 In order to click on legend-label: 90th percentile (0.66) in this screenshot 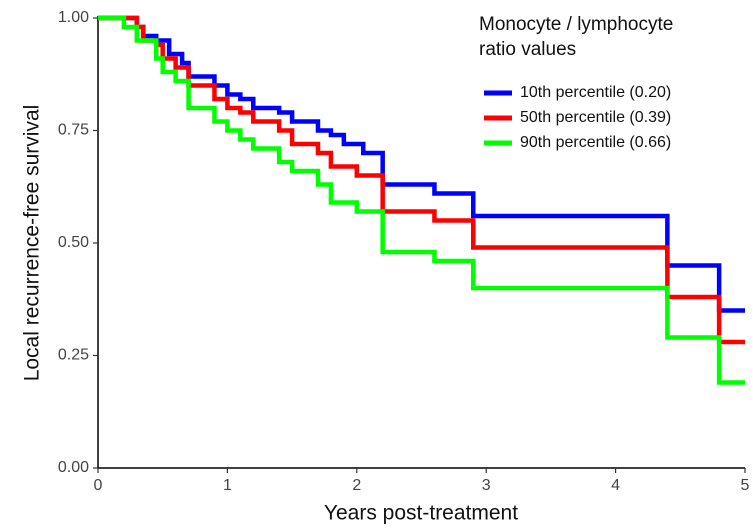, I will do `click(595, 142)`.